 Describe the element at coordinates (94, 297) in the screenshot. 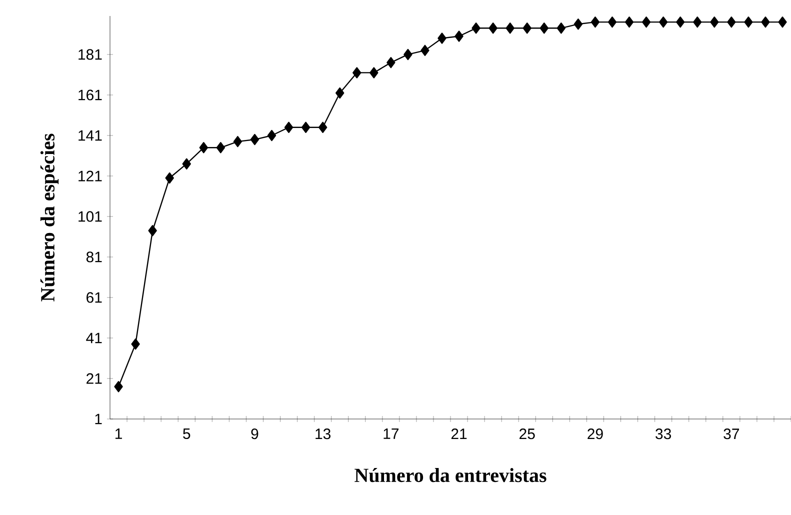

I see `y-tick-label: 61` at that location.